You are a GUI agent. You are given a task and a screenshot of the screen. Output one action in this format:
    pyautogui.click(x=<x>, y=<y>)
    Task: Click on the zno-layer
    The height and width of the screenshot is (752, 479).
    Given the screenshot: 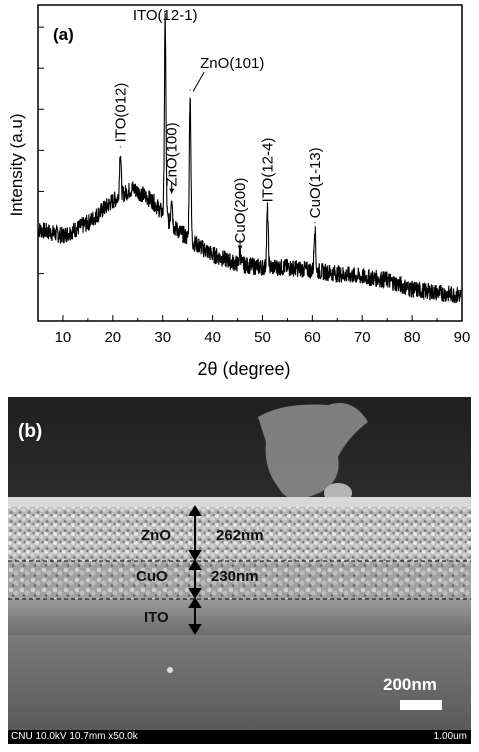 What is the action you would take?
    pyautogui.click(x=239, y=534)
    